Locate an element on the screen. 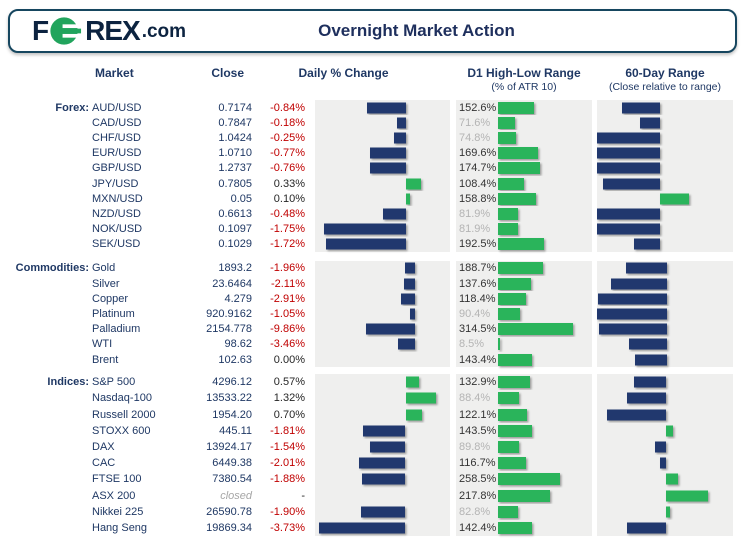  table-row: GBP/USD 1.2737 -0.76% 174.7% is located at coordinates (374, 168).